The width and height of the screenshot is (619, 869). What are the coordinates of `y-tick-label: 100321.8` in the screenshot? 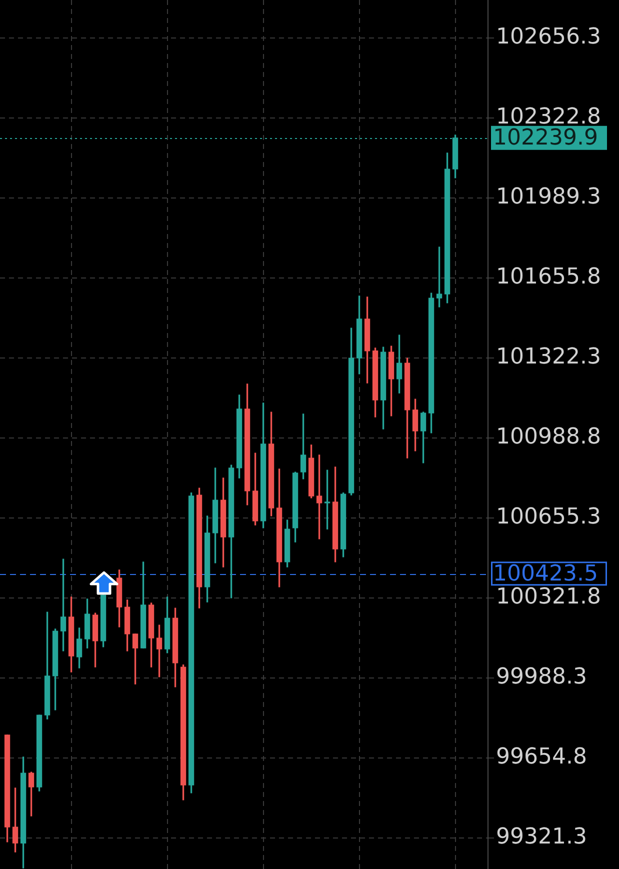 It's located at (548, 597).